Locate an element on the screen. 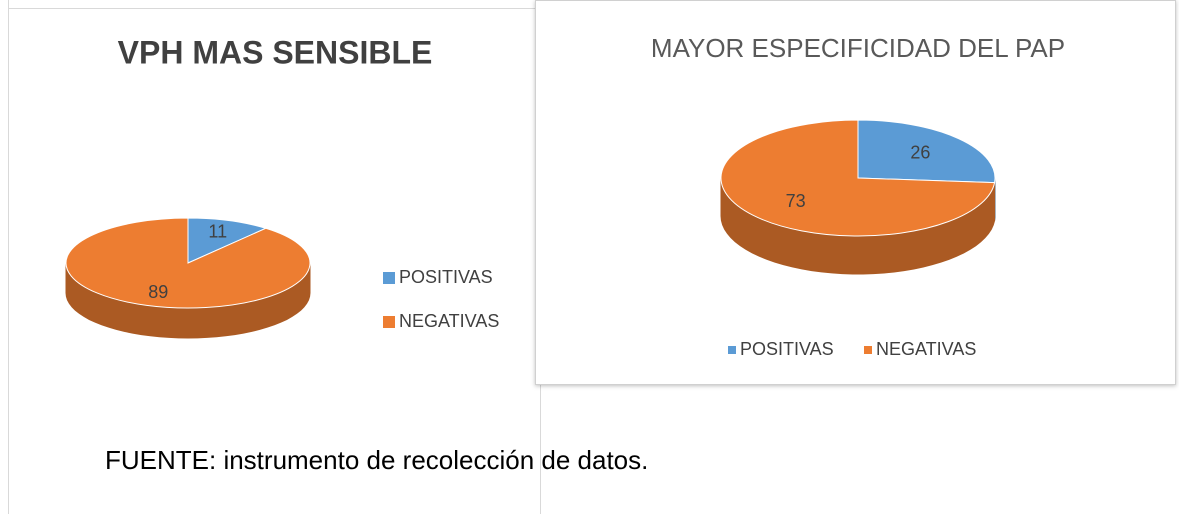 Image resolution: width=1179 pixels, height=514 pixels. chart-title: VPH MAS SENSIBLE is located at coordinates (275, 52).